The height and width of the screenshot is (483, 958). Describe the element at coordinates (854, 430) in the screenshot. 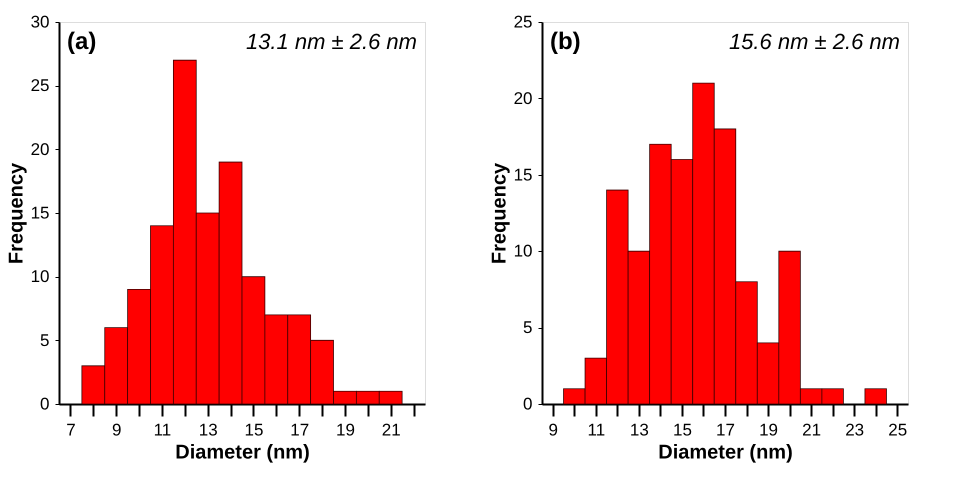

I see `x-tick-label: 23` at that location.